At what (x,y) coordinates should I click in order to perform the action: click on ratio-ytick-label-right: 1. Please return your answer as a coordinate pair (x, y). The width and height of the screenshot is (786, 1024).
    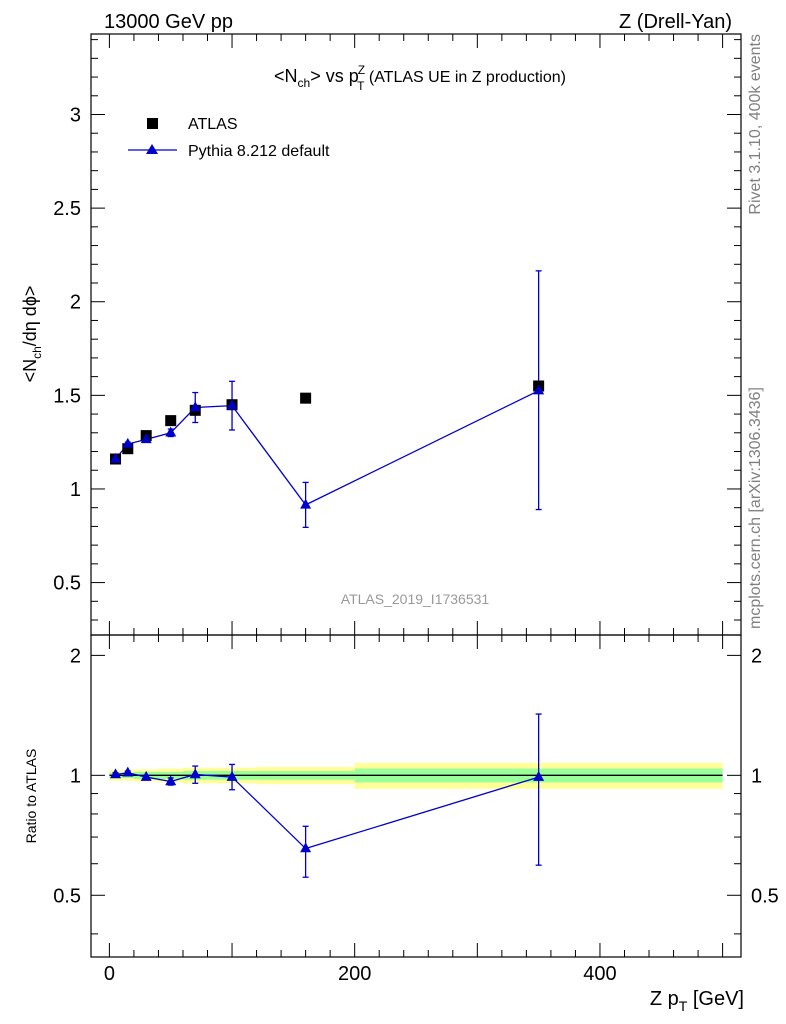
    Looking at the image, I should click on (756, 776).